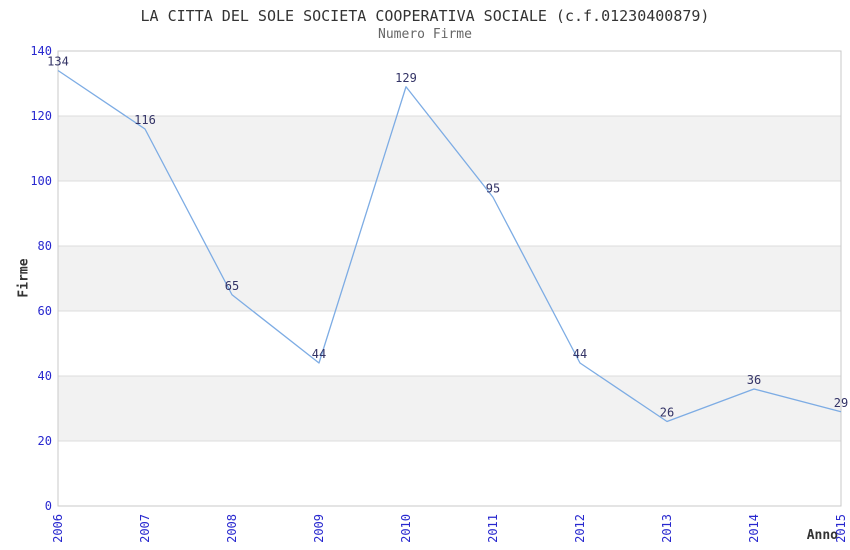  Describe the element at coordinates (841, 528) in the screenshot. I see `x-tick-label: 2015` at that location.